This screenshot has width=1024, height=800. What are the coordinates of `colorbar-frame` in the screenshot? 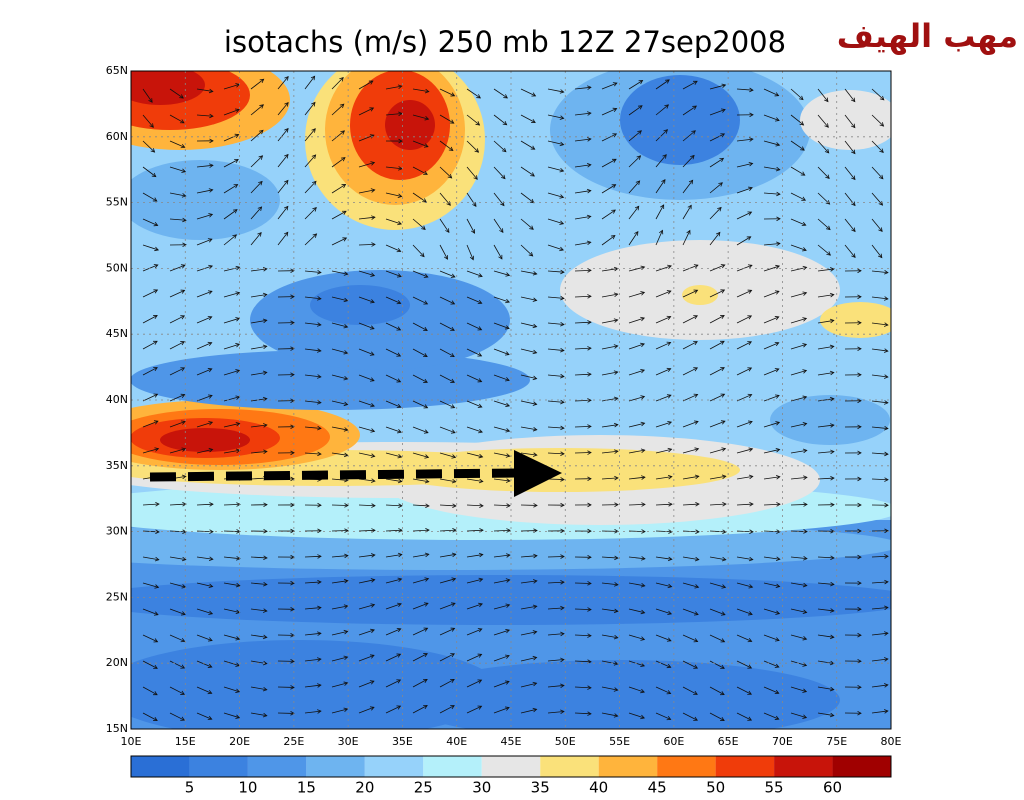 It's located at (511, 766).